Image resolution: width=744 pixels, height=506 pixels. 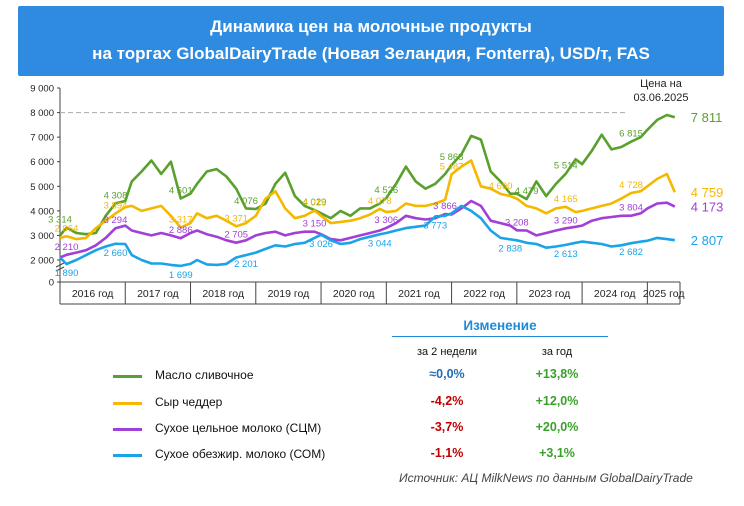 I want to click on data-label: 6 815, so click(x=631, y=134).